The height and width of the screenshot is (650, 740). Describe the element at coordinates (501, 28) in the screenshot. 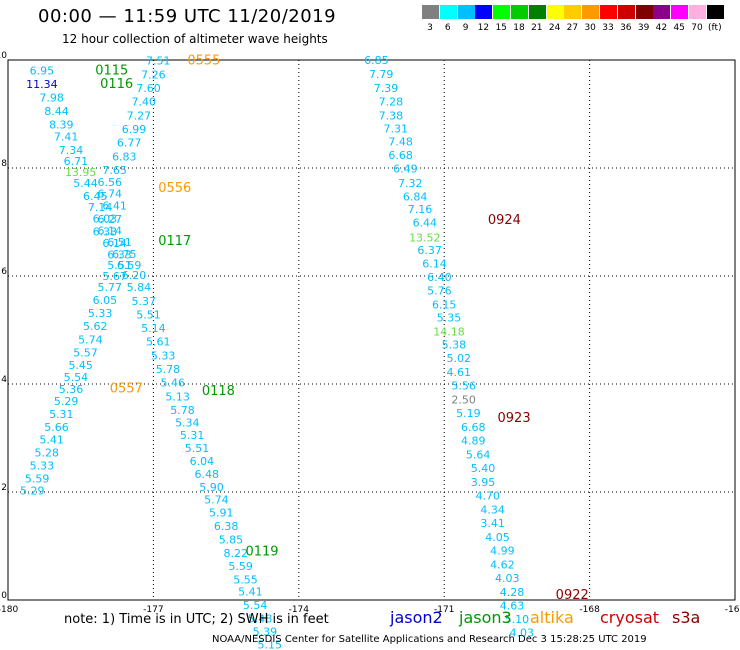

I see `color-scale-label: 15` at that location.